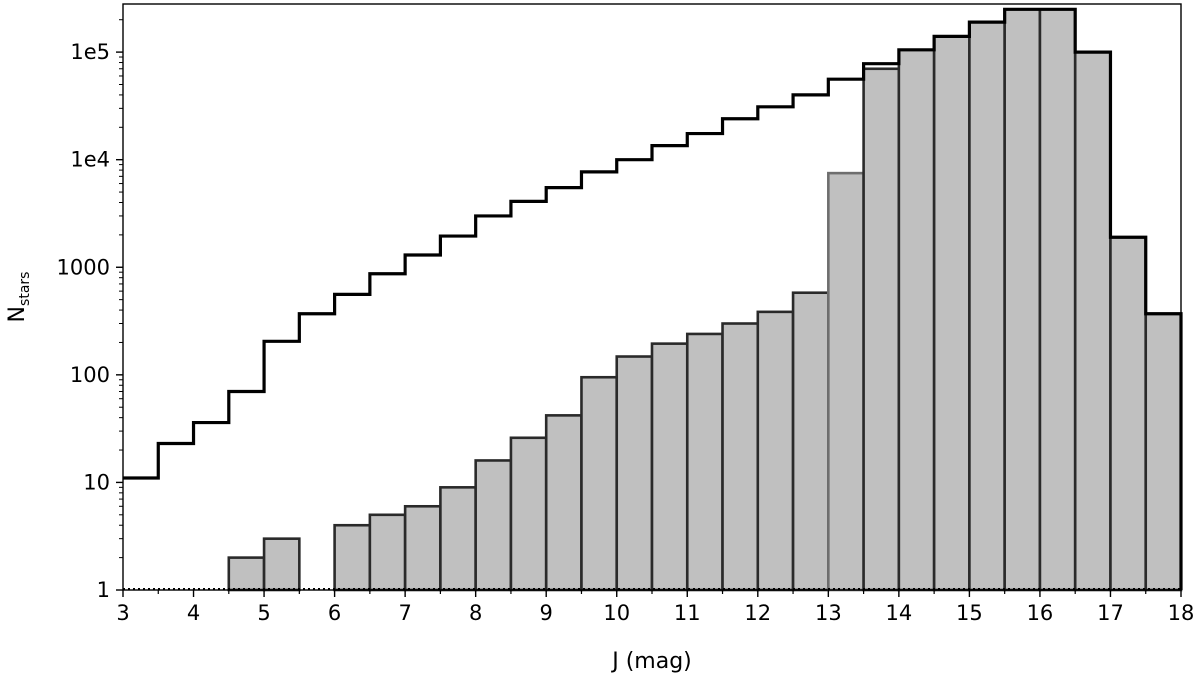 The width and height of the screenshot is (1200, 677). What do you see at coordinates (90, 160) in the screenshot?
I see `y-tick-label: 1e4` at bounding box center [90, 160].